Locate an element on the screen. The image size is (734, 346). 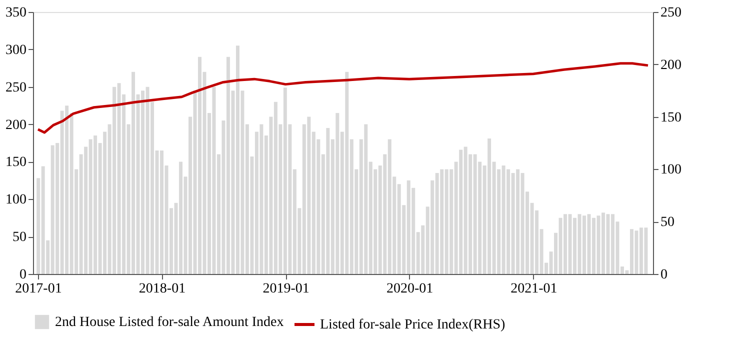
y2-tick-label: 250 is located at coordinates (671, 13).